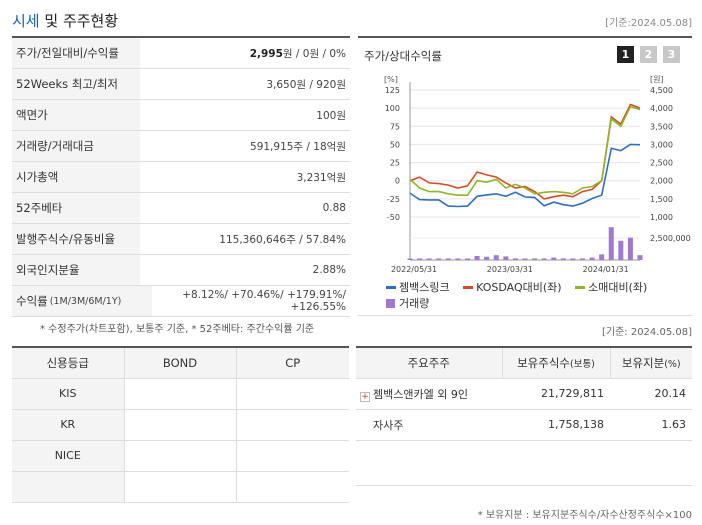  I want to click on chart-page-1-button: 1, so click(625, 54).